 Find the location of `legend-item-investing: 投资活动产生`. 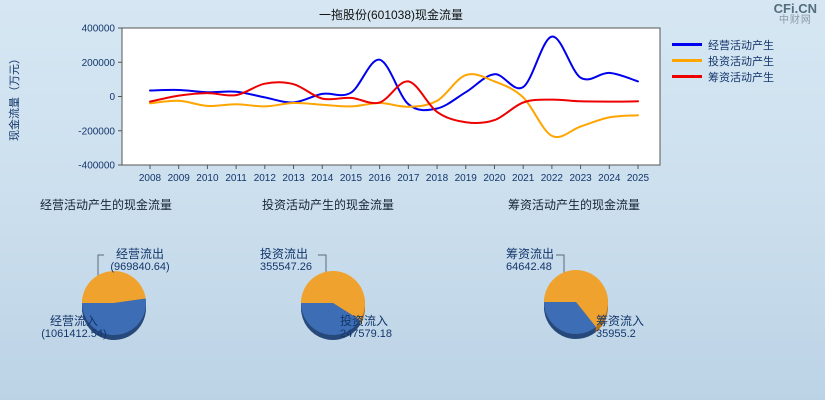

legend-item-investing: 投资活动产生 is located at coordinates (723, 60).